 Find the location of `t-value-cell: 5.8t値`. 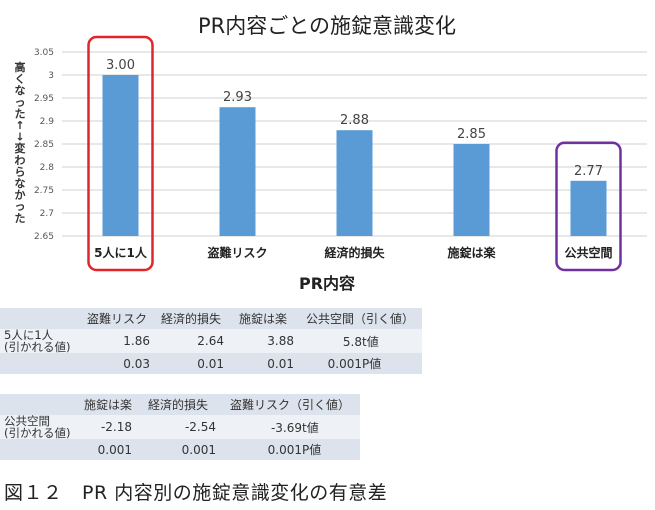

t-value-cell: 5.8t値 is located at coordinates (360, 341).